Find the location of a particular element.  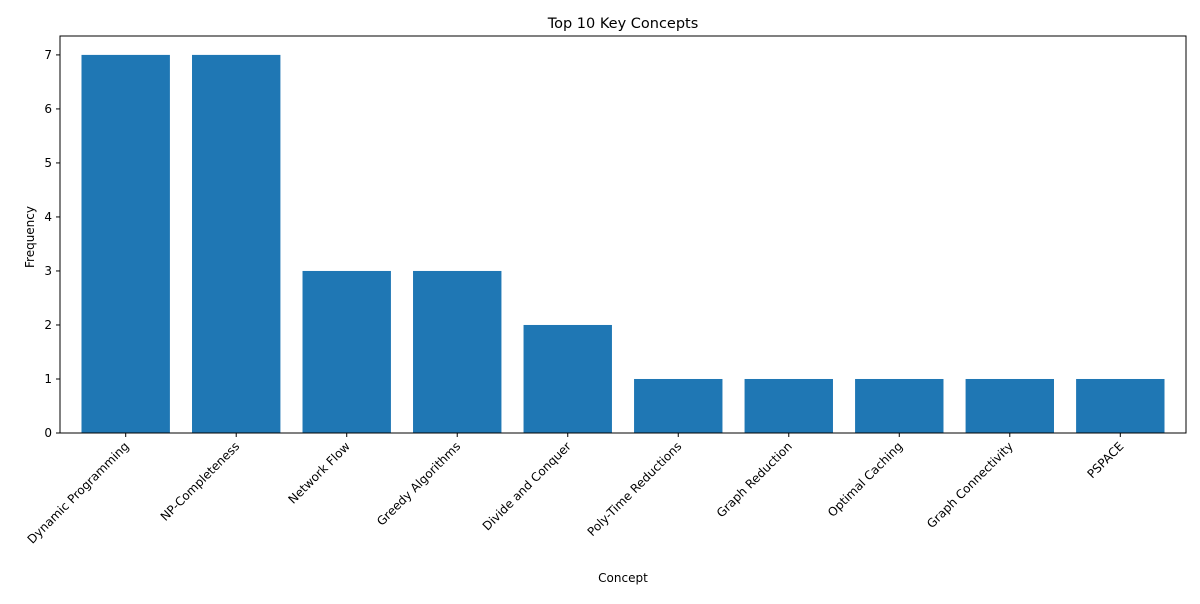

y-tick-label: 4 is located at coordinates (48, 217).